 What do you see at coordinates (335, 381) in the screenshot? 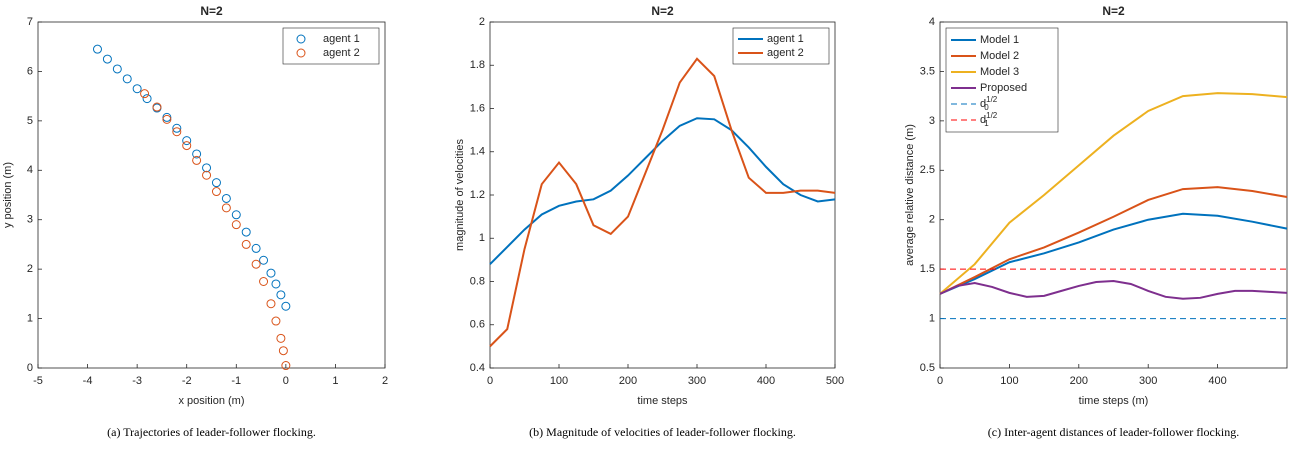
I see `x-tick-label: 1` at bounding box center [335, 381].